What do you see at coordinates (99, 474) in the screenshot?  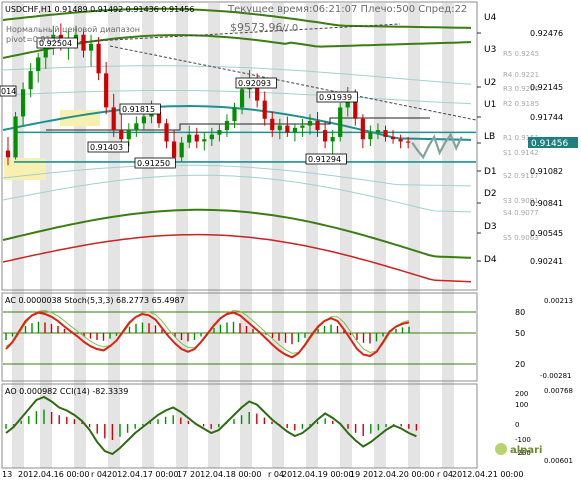 I see `x-tick-label: r 04` at bounding box center [99, 474].